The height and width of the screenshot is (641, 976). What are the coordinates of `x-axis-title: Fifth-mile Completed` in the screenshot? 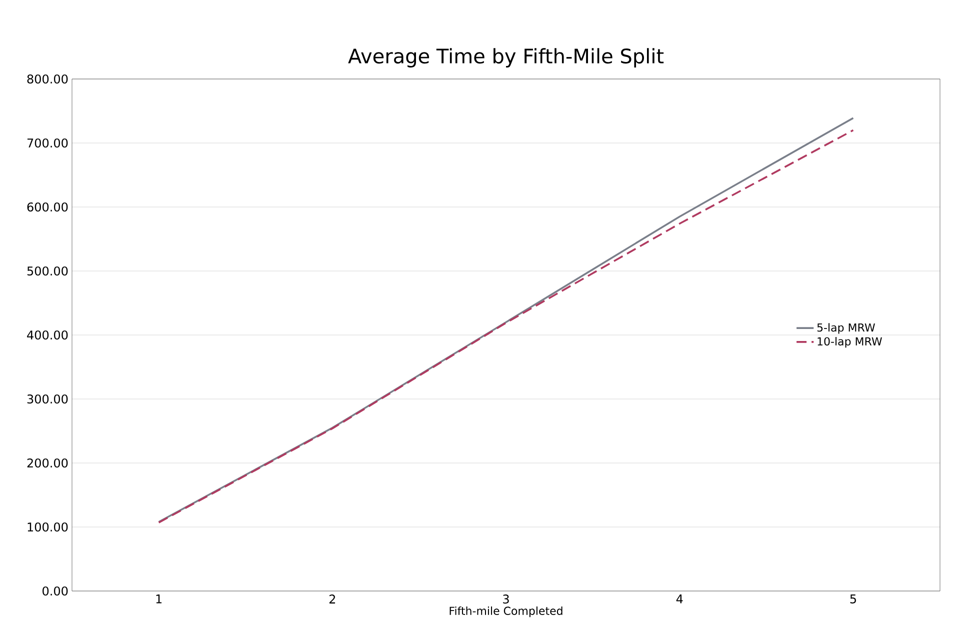 It's located at (506, 612).